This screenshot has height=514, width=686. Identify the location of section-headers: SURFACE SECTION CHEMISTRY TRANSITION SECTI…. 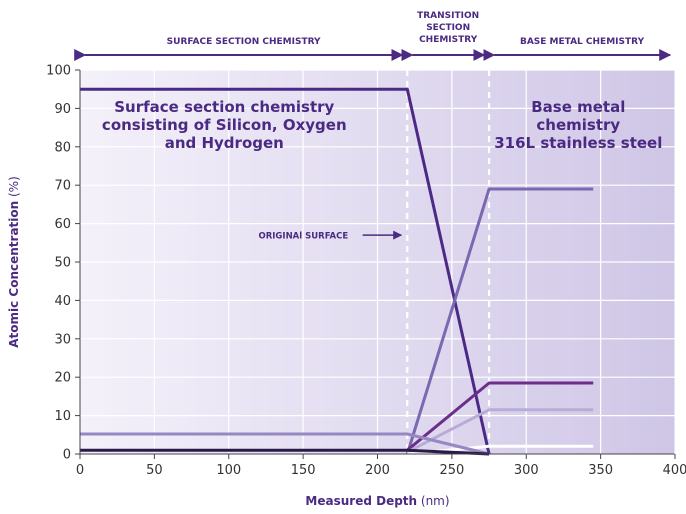
(373, 36).